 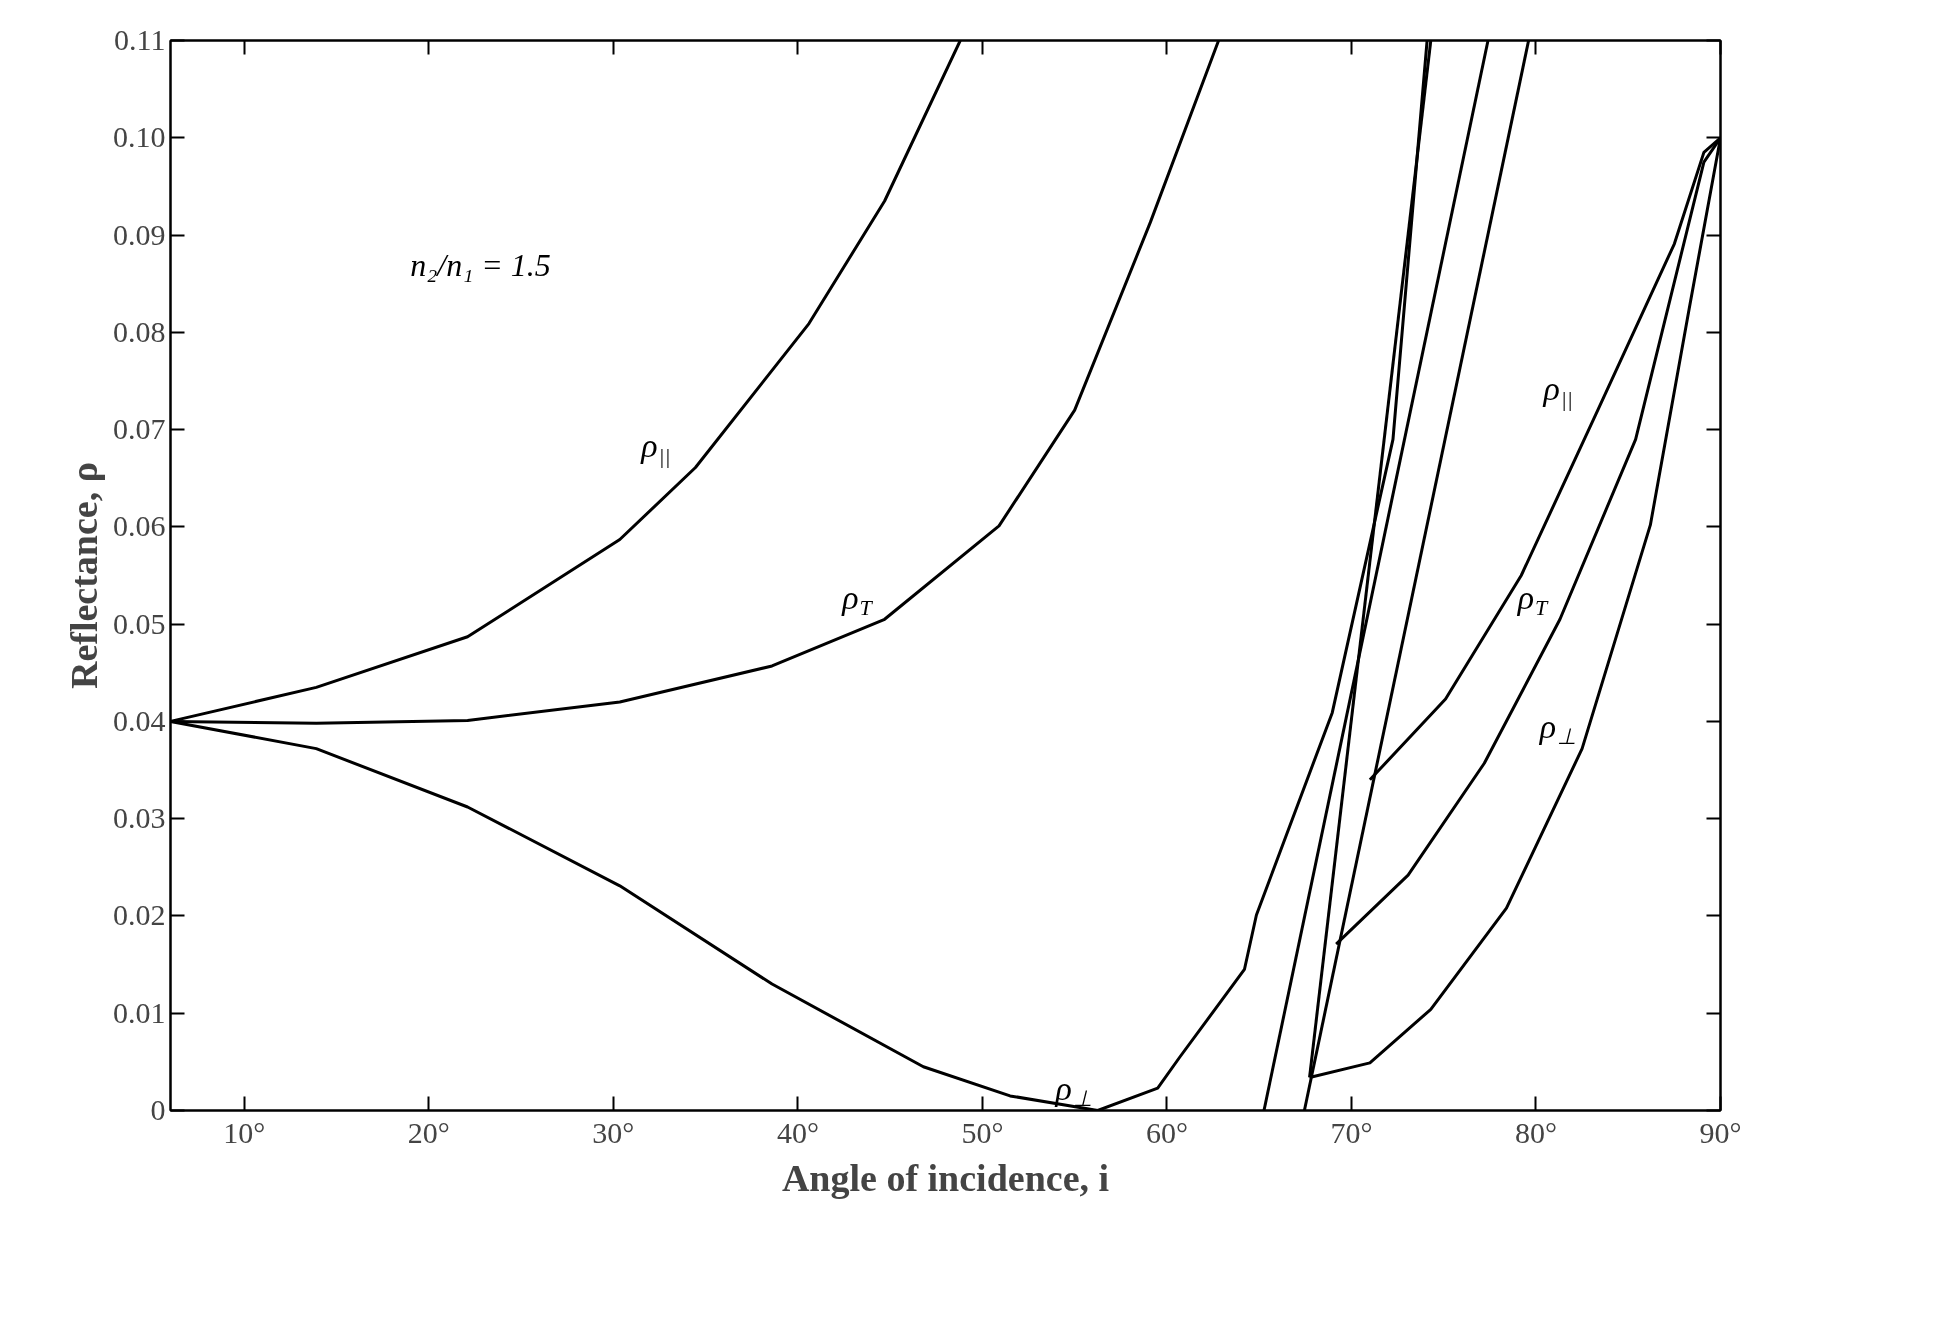 What do you see at coordinates (797, 1132) in the screenshot?
I see `x-tick-label: 40°` at bounding box center [797, 1132].